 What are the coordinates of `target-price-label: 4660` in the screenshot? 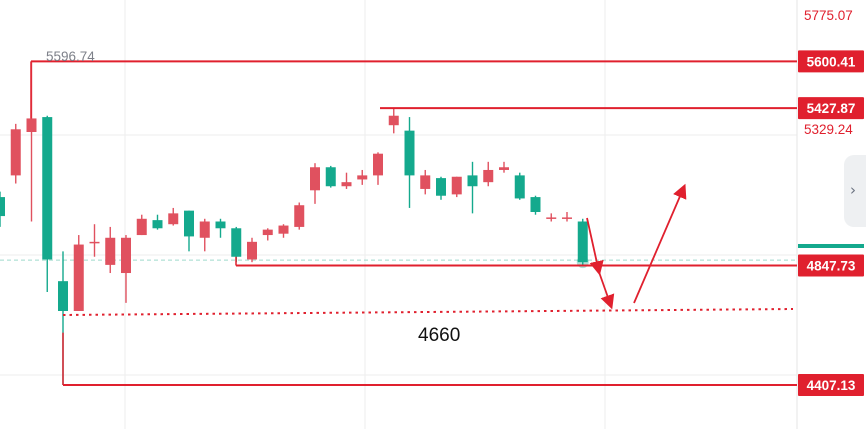 It's located at (439, 335).